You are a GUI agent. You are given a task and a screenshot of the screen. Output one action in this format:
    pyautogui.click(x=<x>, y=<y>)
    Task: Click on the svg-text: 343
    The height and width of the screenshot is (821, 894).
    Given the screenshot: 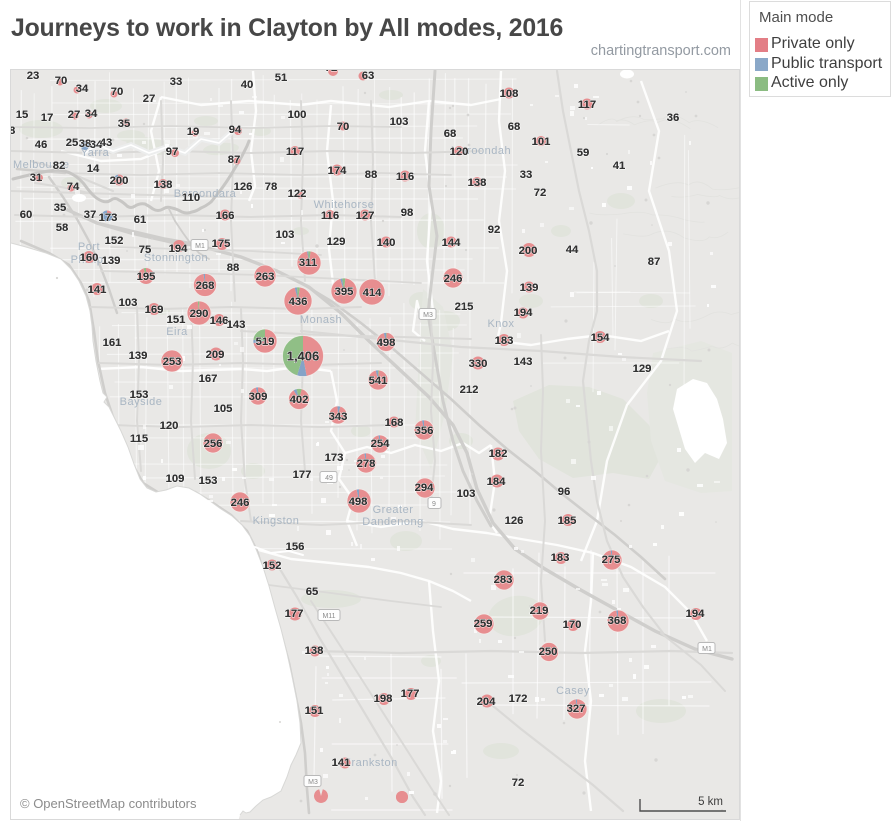 What is the action you would take?
    pyautogui.click(x=338, y=417)
    